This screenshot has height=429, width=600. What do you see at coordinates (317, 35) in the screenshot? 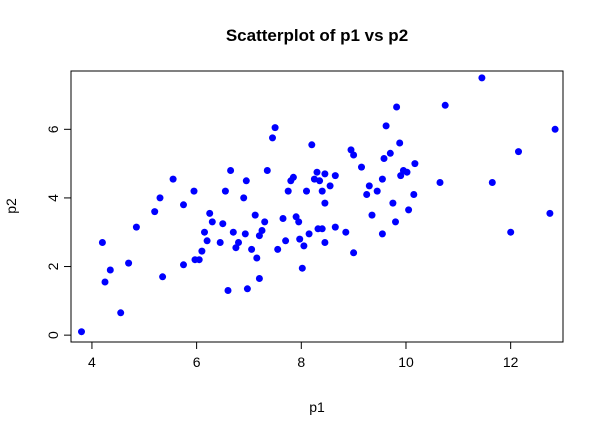
I see `chart-title: Scatterplot of p1 vs p2` at bounding box center [317, 35].